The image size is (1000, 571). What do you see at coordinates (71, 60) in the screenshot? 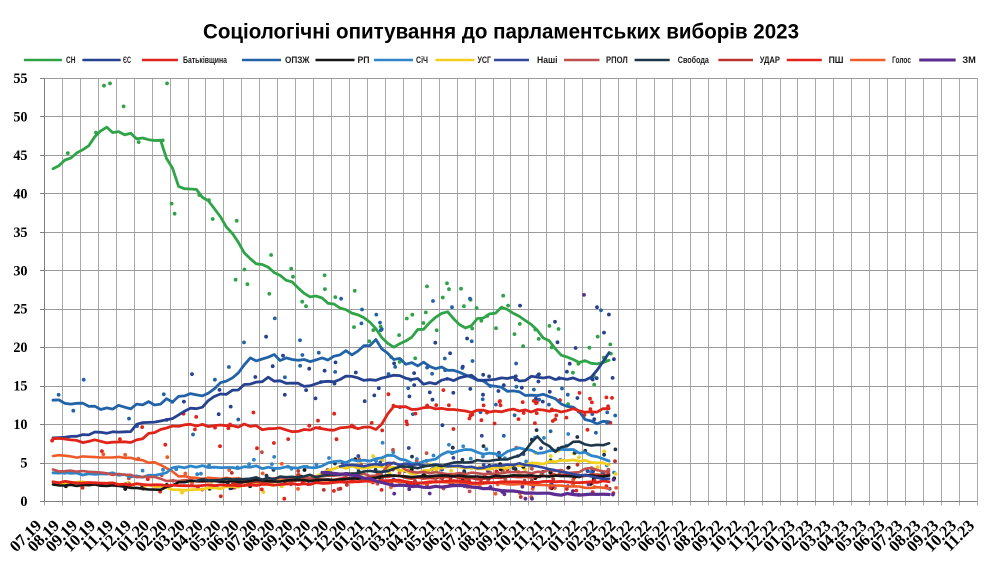
I see `svg-text: СН` at bounding box center [71, 60].